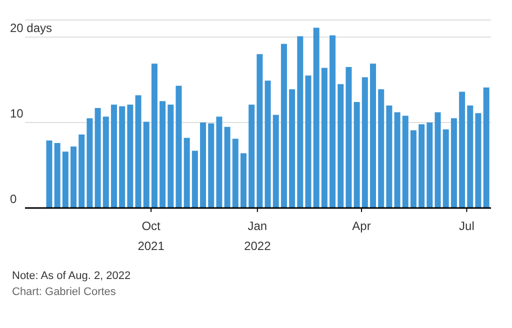 This screenshot has width=512, height=328. Describe the element at coordinates (466, 226) in the screenshot. I see `x-tick-label: Jul` at that location.